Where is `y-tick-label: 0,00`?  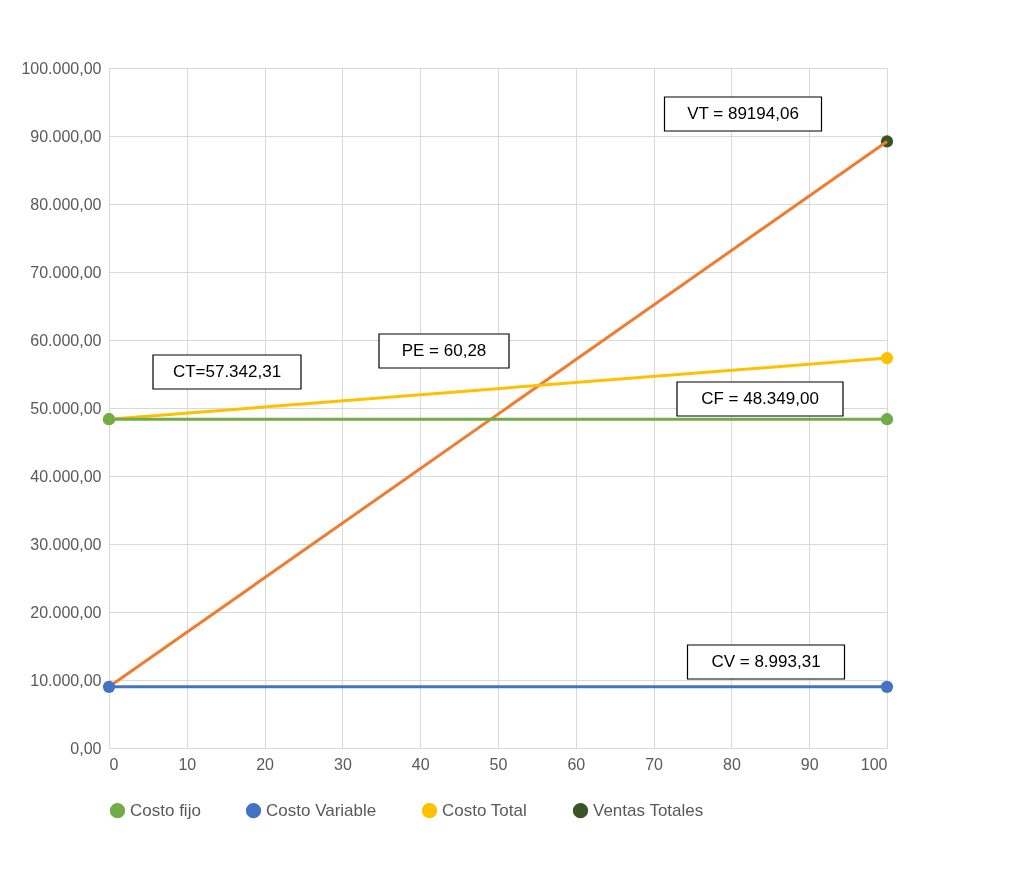 y-tick-label: 0,00 is located at coordinates (86, 748).